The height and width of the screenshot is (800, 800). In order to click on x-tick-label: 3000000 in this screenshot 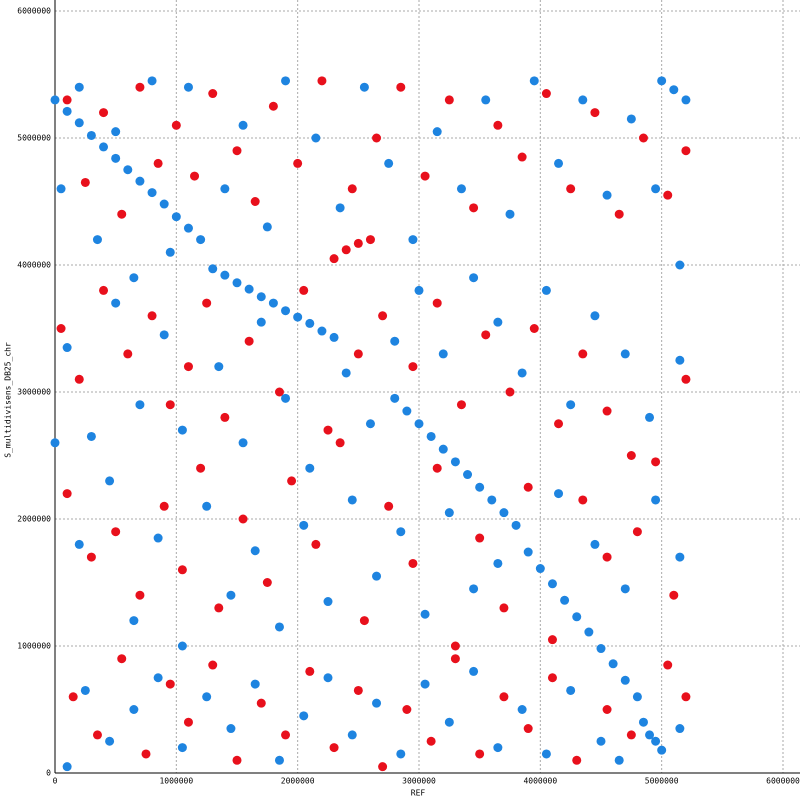, I will do `click(419, 781)`.